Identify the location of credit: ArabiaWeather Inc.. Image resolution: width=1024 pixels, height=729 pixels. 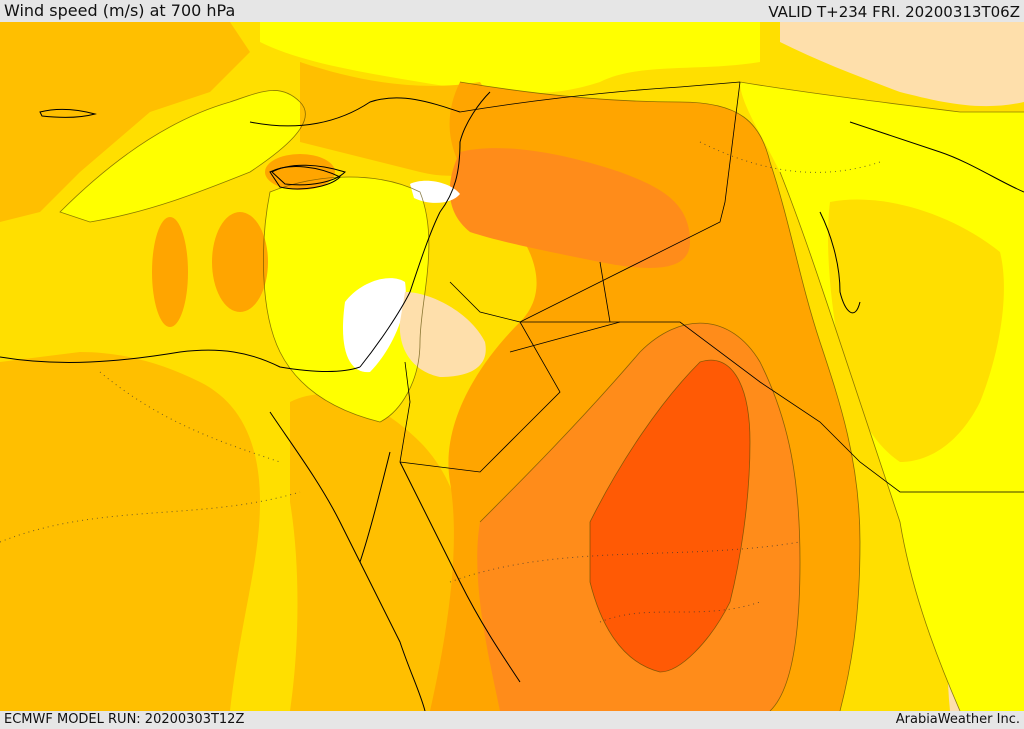
(957, 719).